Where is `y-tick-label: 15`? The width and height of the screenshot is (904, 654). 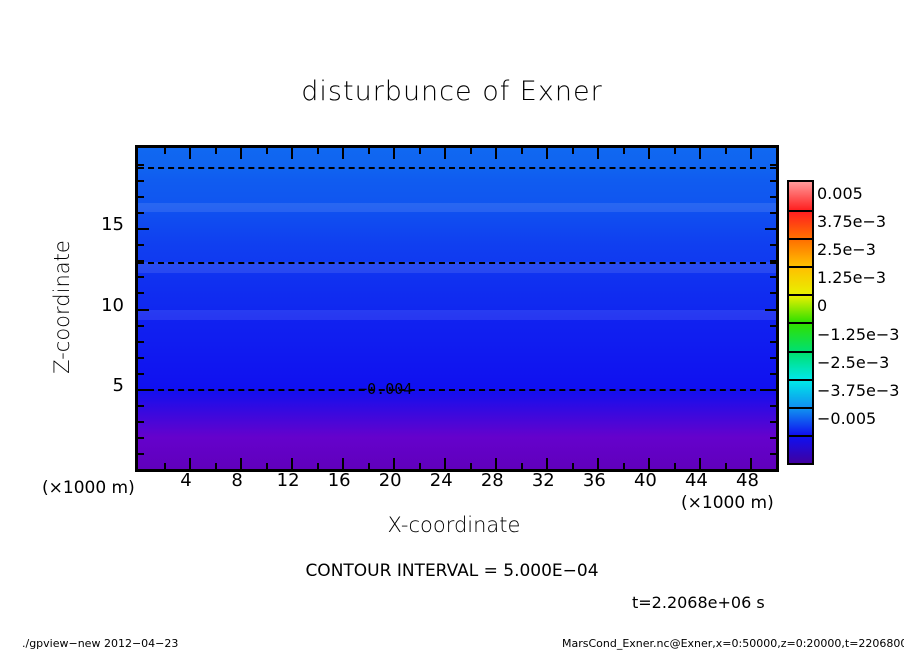
y-tick-label: 15 is located at coordinates (112, 225).